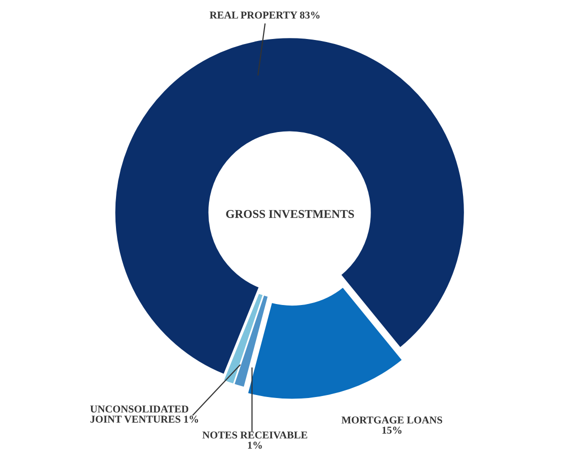 The width and height of the screenshot is (571, 461). Describe the element at coordinates (255, 435) in the screenshot. I see `slice-label: NOTES RECEIVABLE` at that location.